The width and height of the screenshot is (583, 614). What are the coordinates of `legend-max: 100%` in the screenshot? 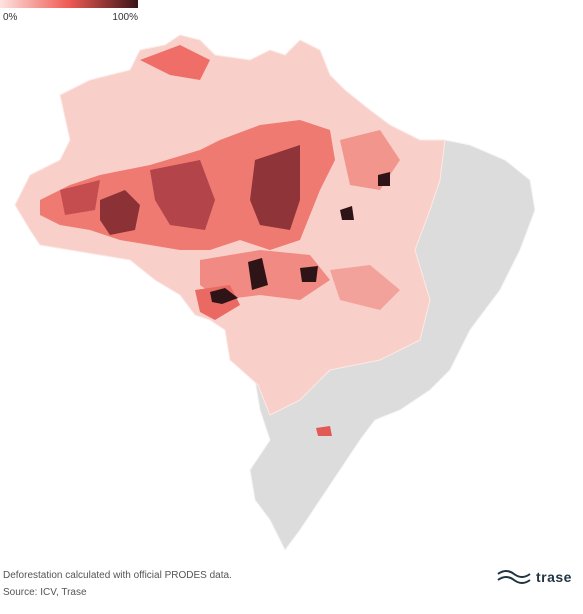 It's located at (125, 17).